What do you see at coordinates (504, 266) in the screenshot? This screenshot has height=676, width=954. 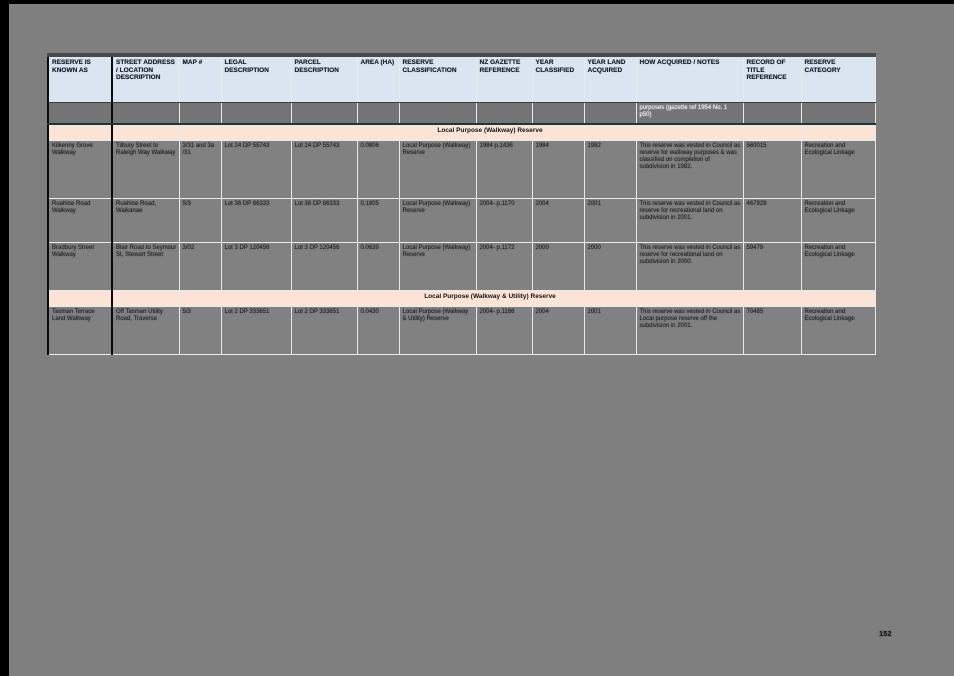 I see `cell-gazette: 2004- p.1172` at bounding box center [504, 266].